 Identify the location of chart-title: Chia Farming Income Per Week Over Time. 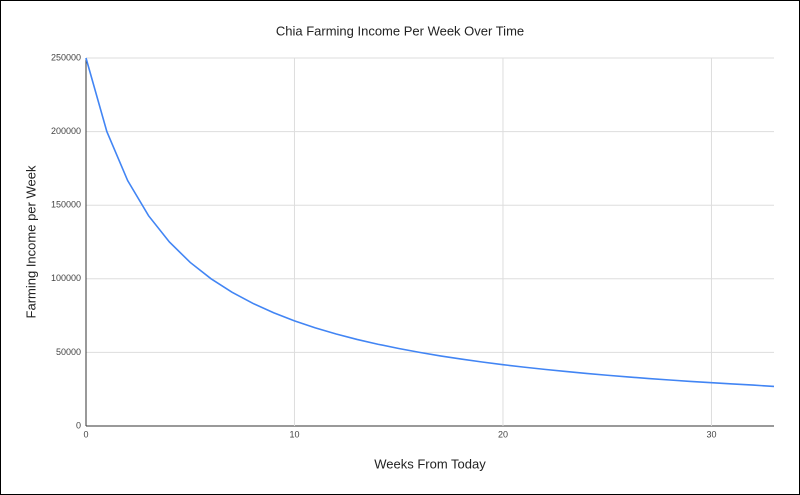
(400, 30).